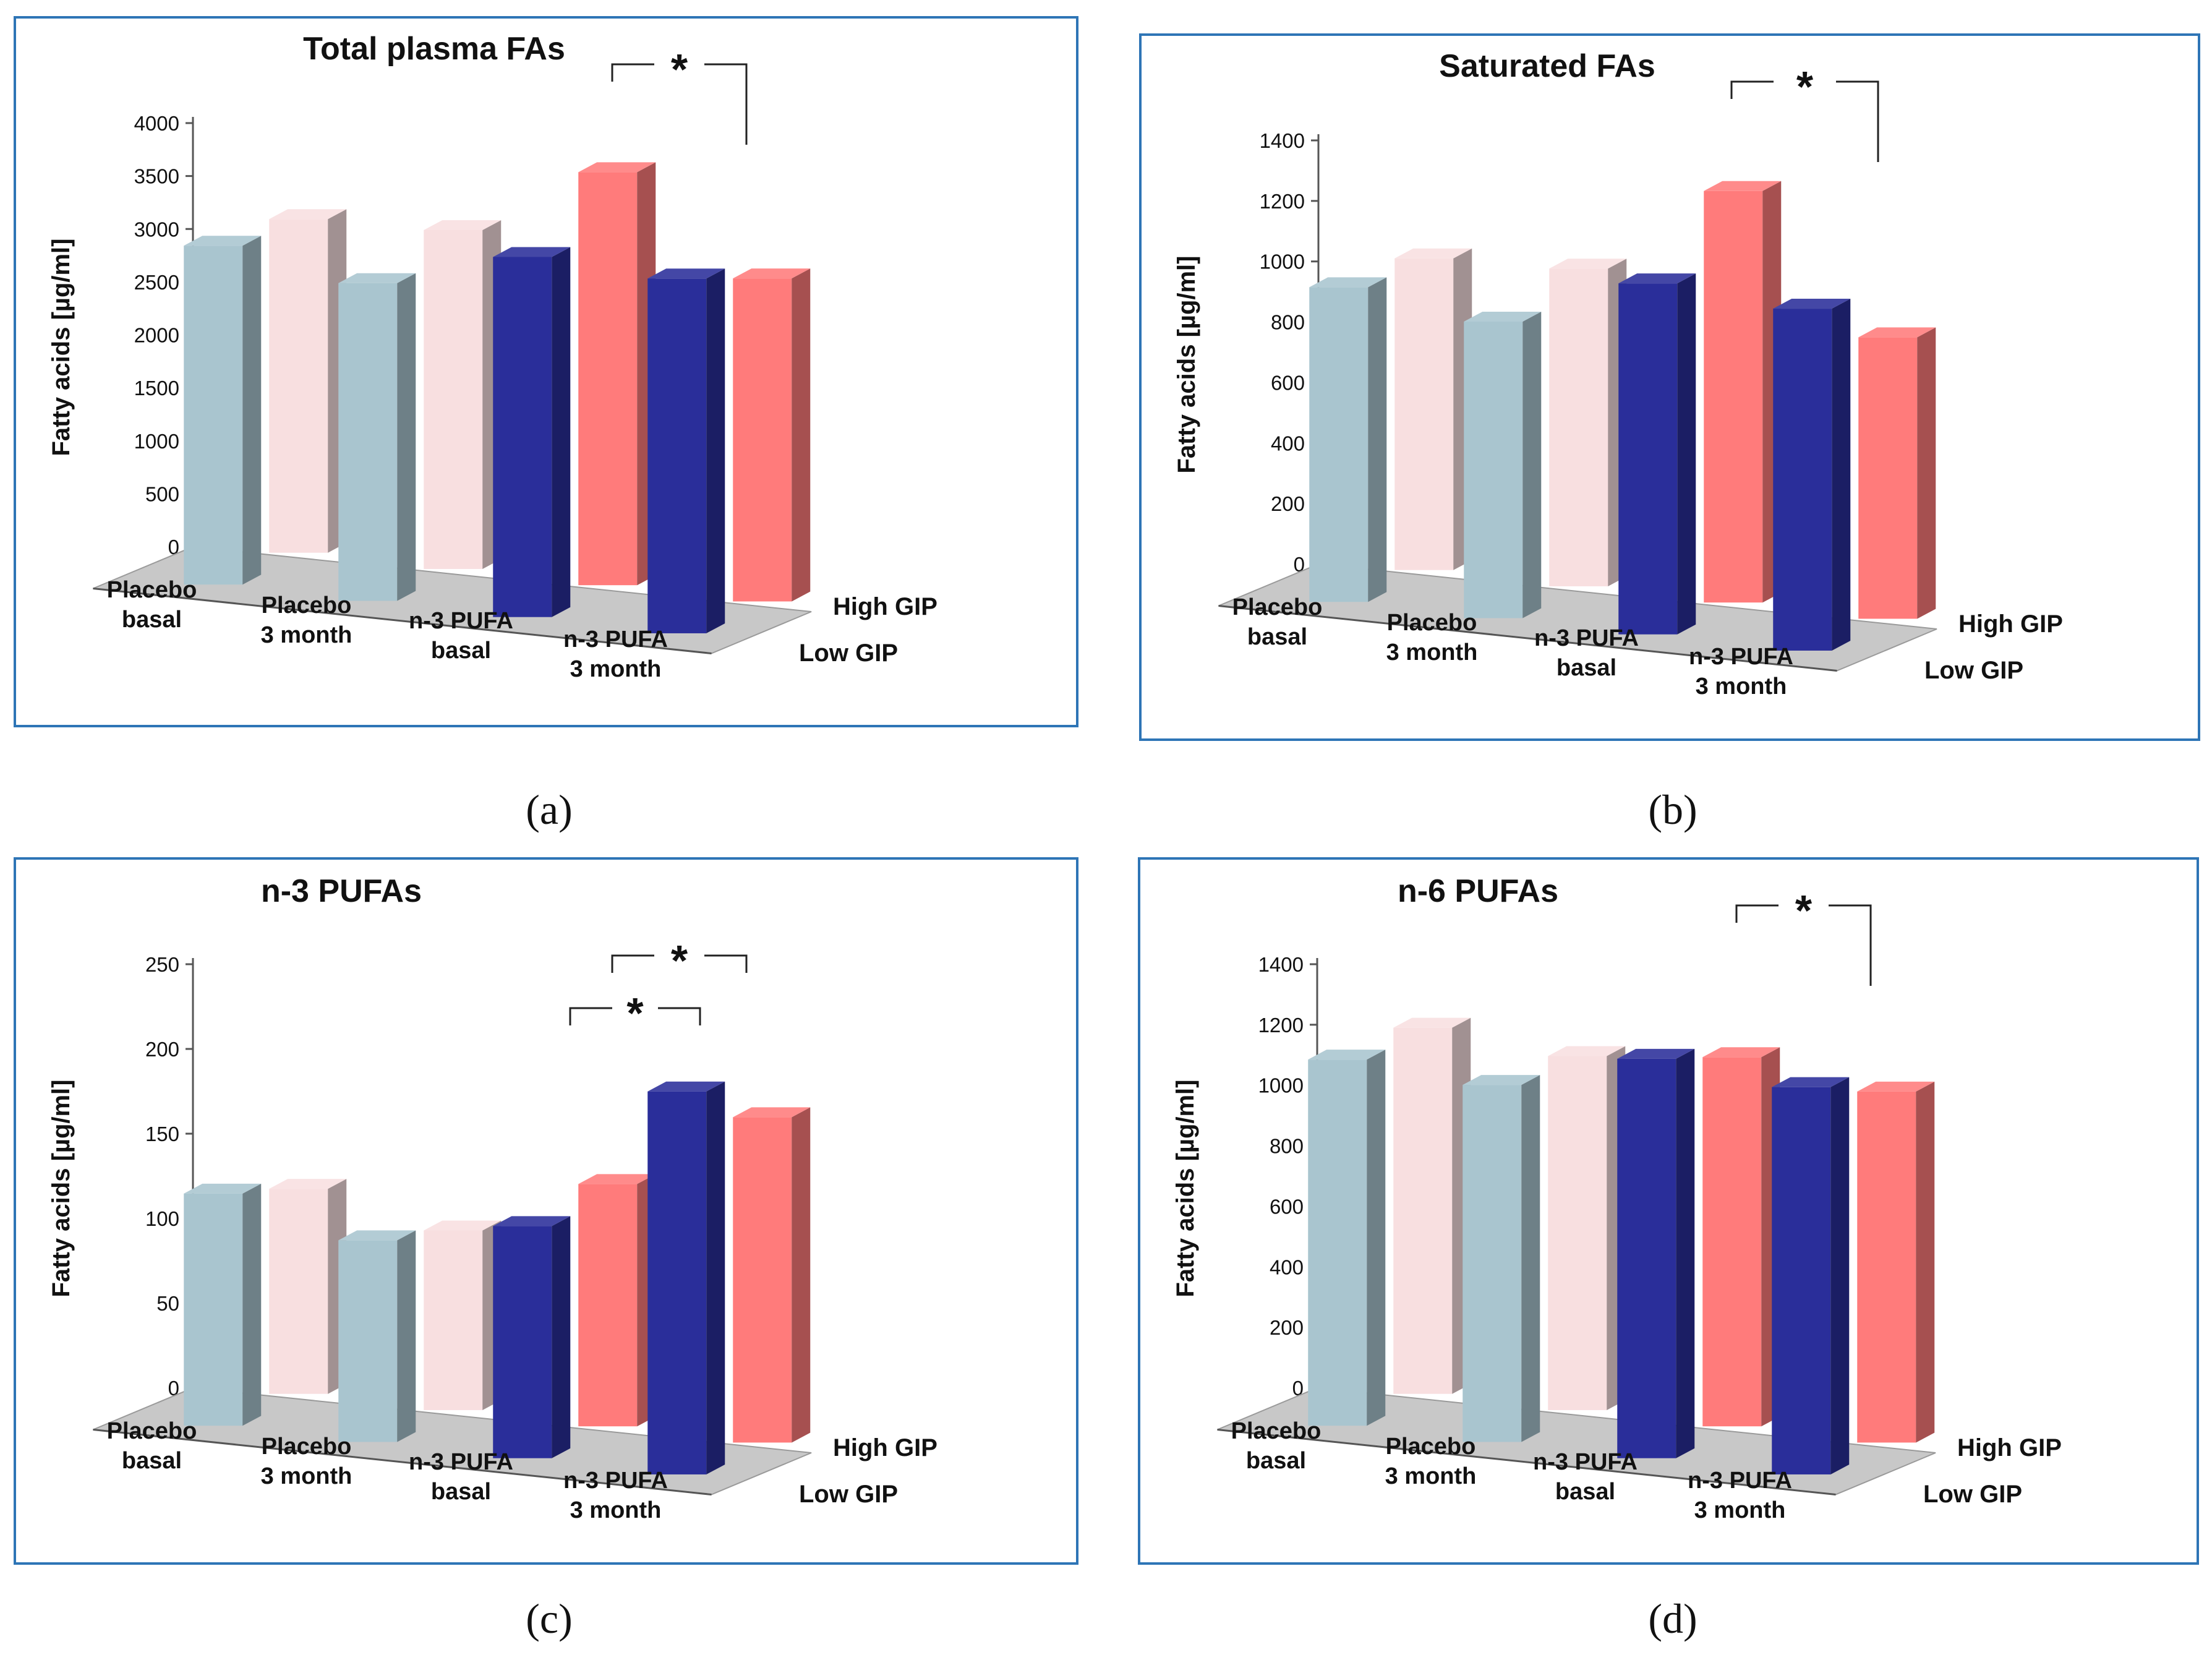 Image resolution: width=2212 pixels, height=1660 pixels. Describe the element at coordinates (434, 49) in the screenshot. I see `chart-title: Total plasma FAs` at that location.